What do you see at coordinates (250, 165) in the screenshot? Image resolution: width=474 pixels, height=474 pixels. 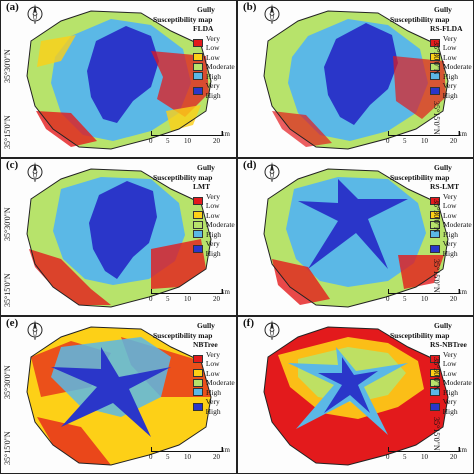 I see `panel-letter: (d)` at bounding box center [250, 165].